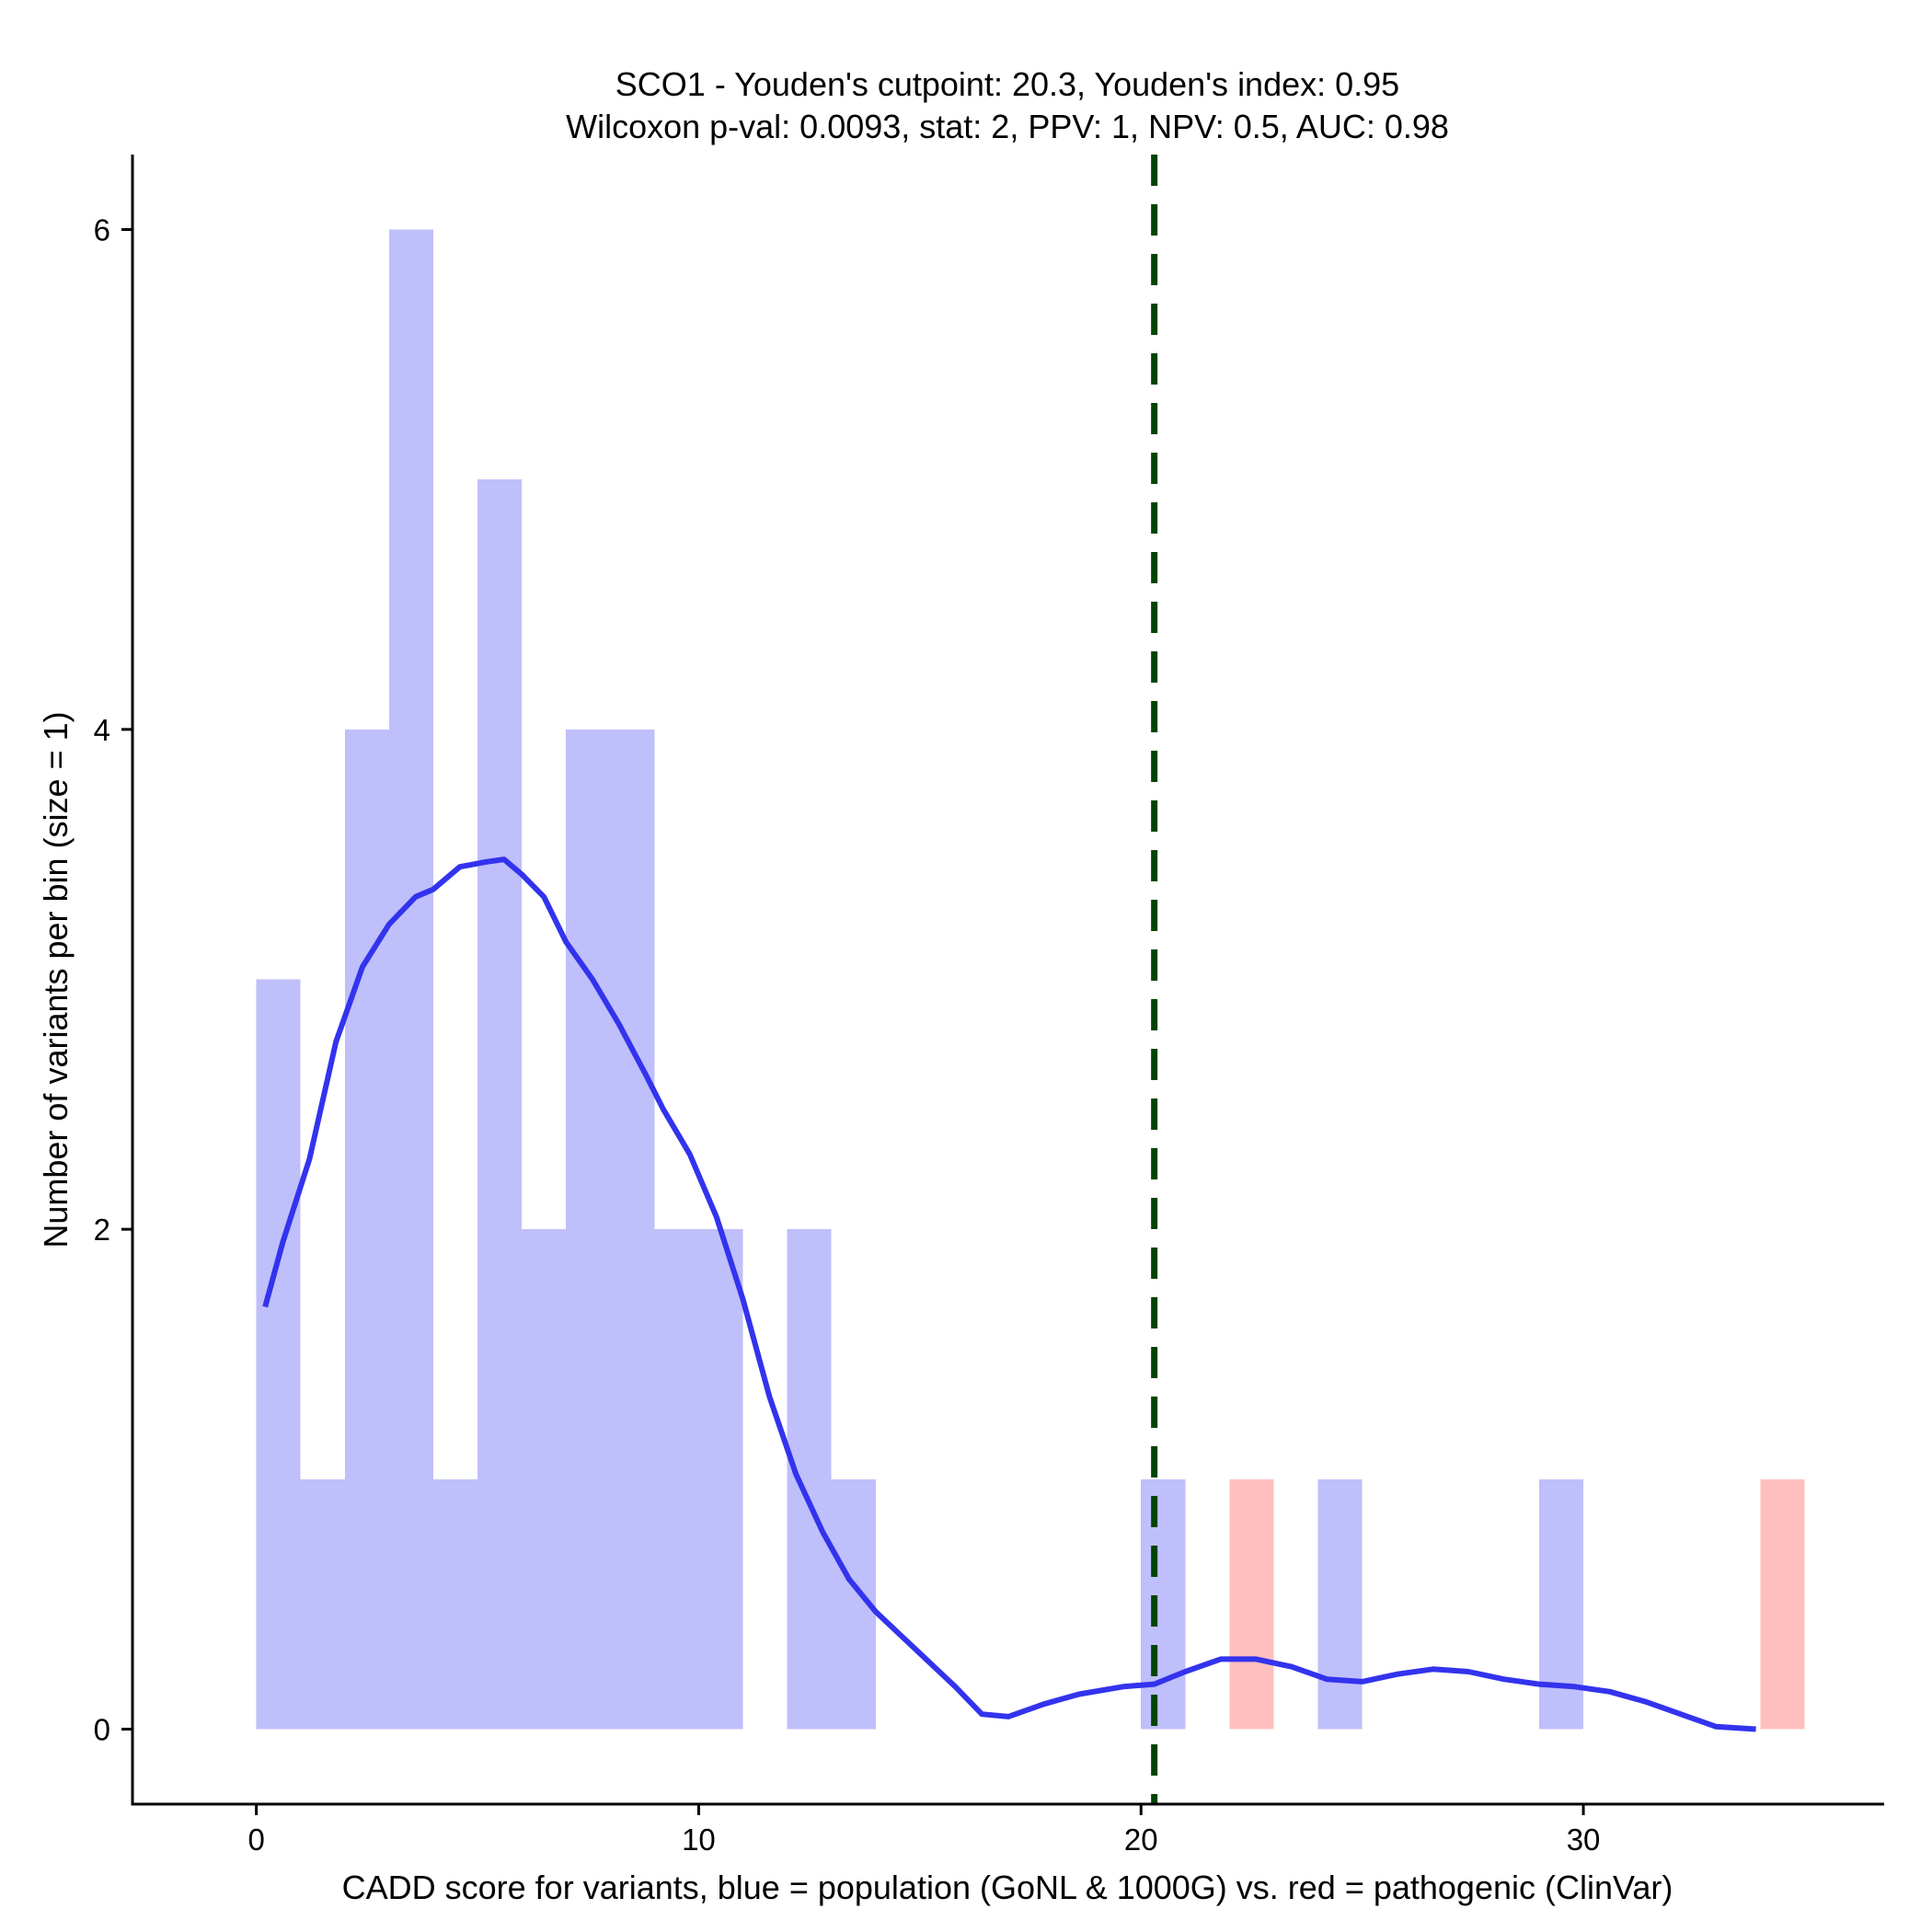  What do you see at coordinates (699, 1840) in the screenshot?
I see `x-tick-label: 10` at bounding box center [699, 1840].